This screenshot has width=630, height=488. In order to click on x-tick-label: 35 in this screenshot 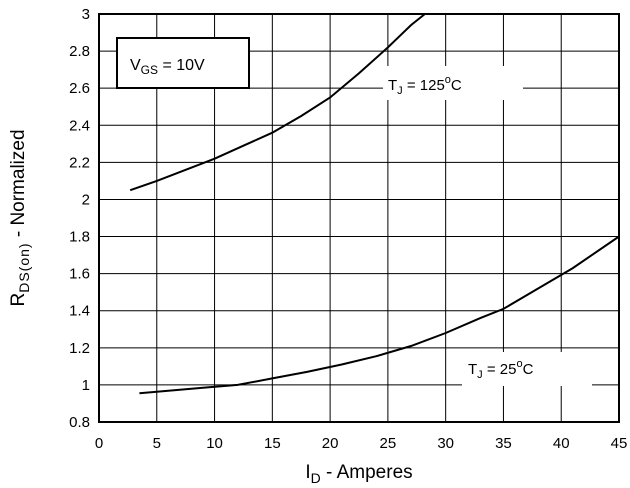, I will do `click(503, 443)`.